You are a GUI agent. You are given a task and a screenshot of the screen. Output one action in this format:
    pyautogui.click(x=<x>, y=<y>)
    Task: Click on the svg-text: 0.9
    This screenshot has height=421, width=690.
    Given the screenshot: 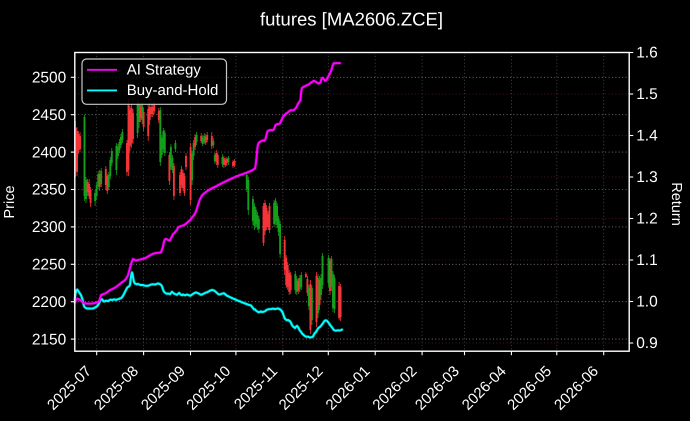 What is the action you would take?
    pyautogui.click(x=647, y=343)
    